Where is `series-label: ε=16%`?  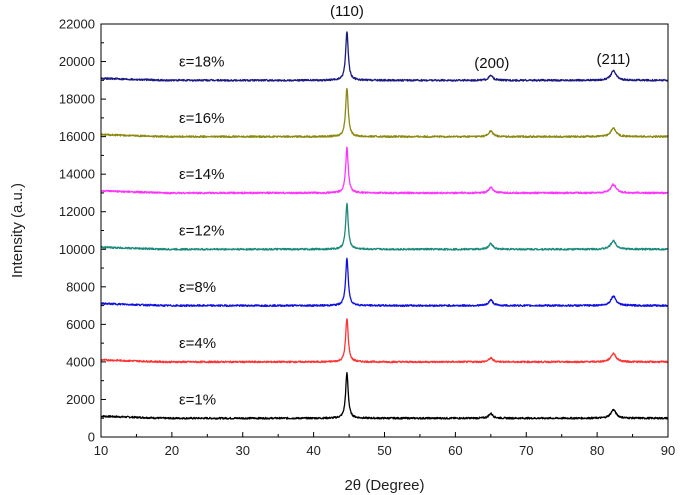
series-label: ε=16% is located at coordinates (201, 118).